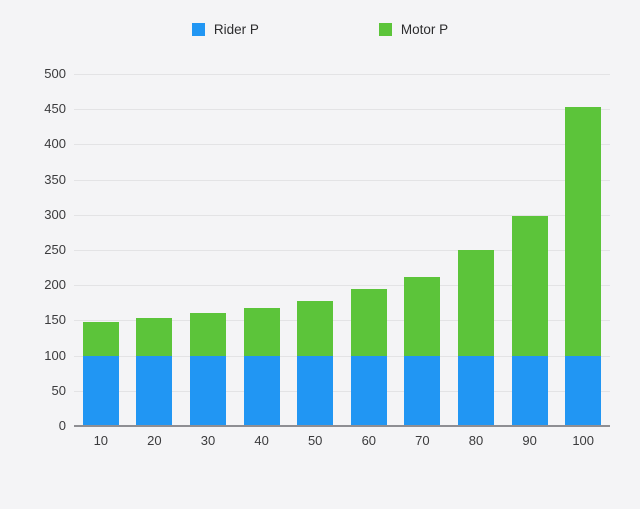  Describe the element at coordinates (424, 29) in the screenshot. I see `legend-label-motor-p: Motor P` at that location.